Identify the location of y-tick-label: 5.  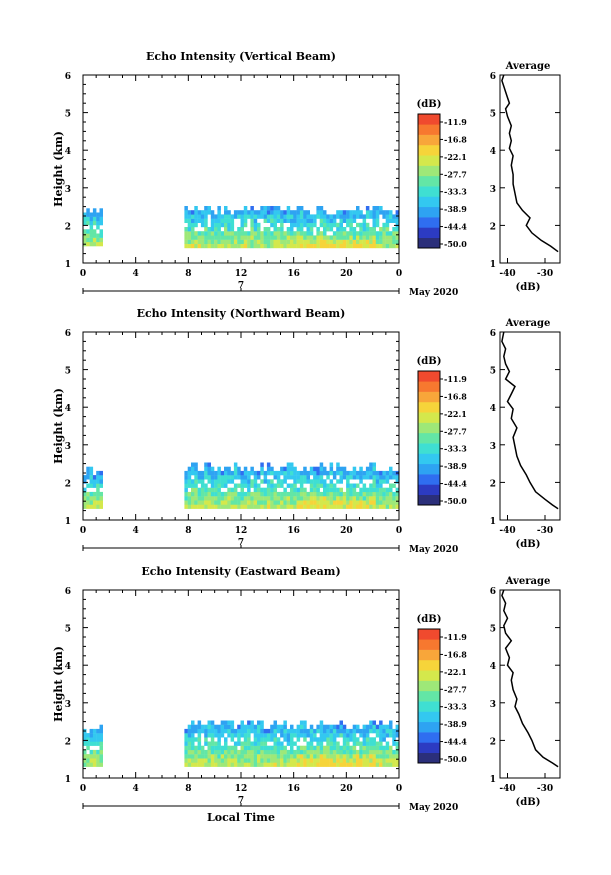
(68, 630).